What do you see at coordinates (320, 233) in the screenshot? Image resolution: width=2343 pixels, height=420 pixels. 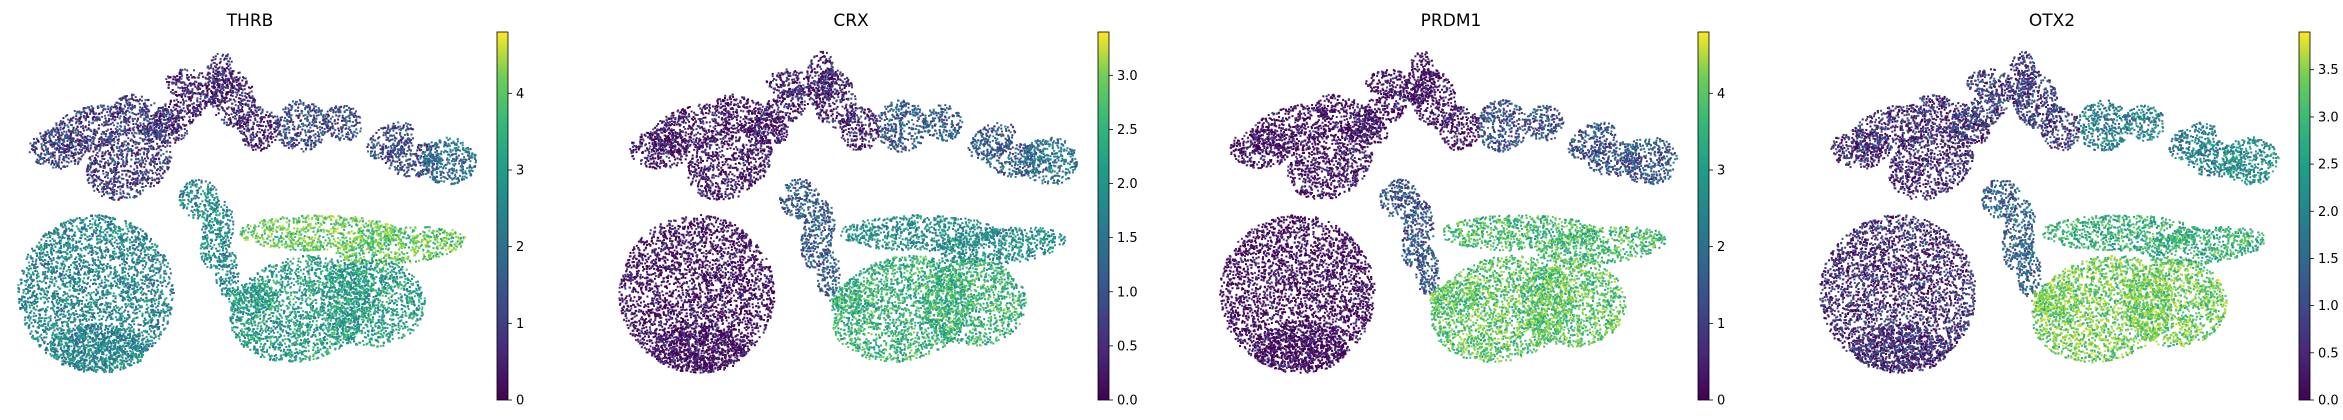 I see `cluster-right_wing` at bounding box center [320, 233].